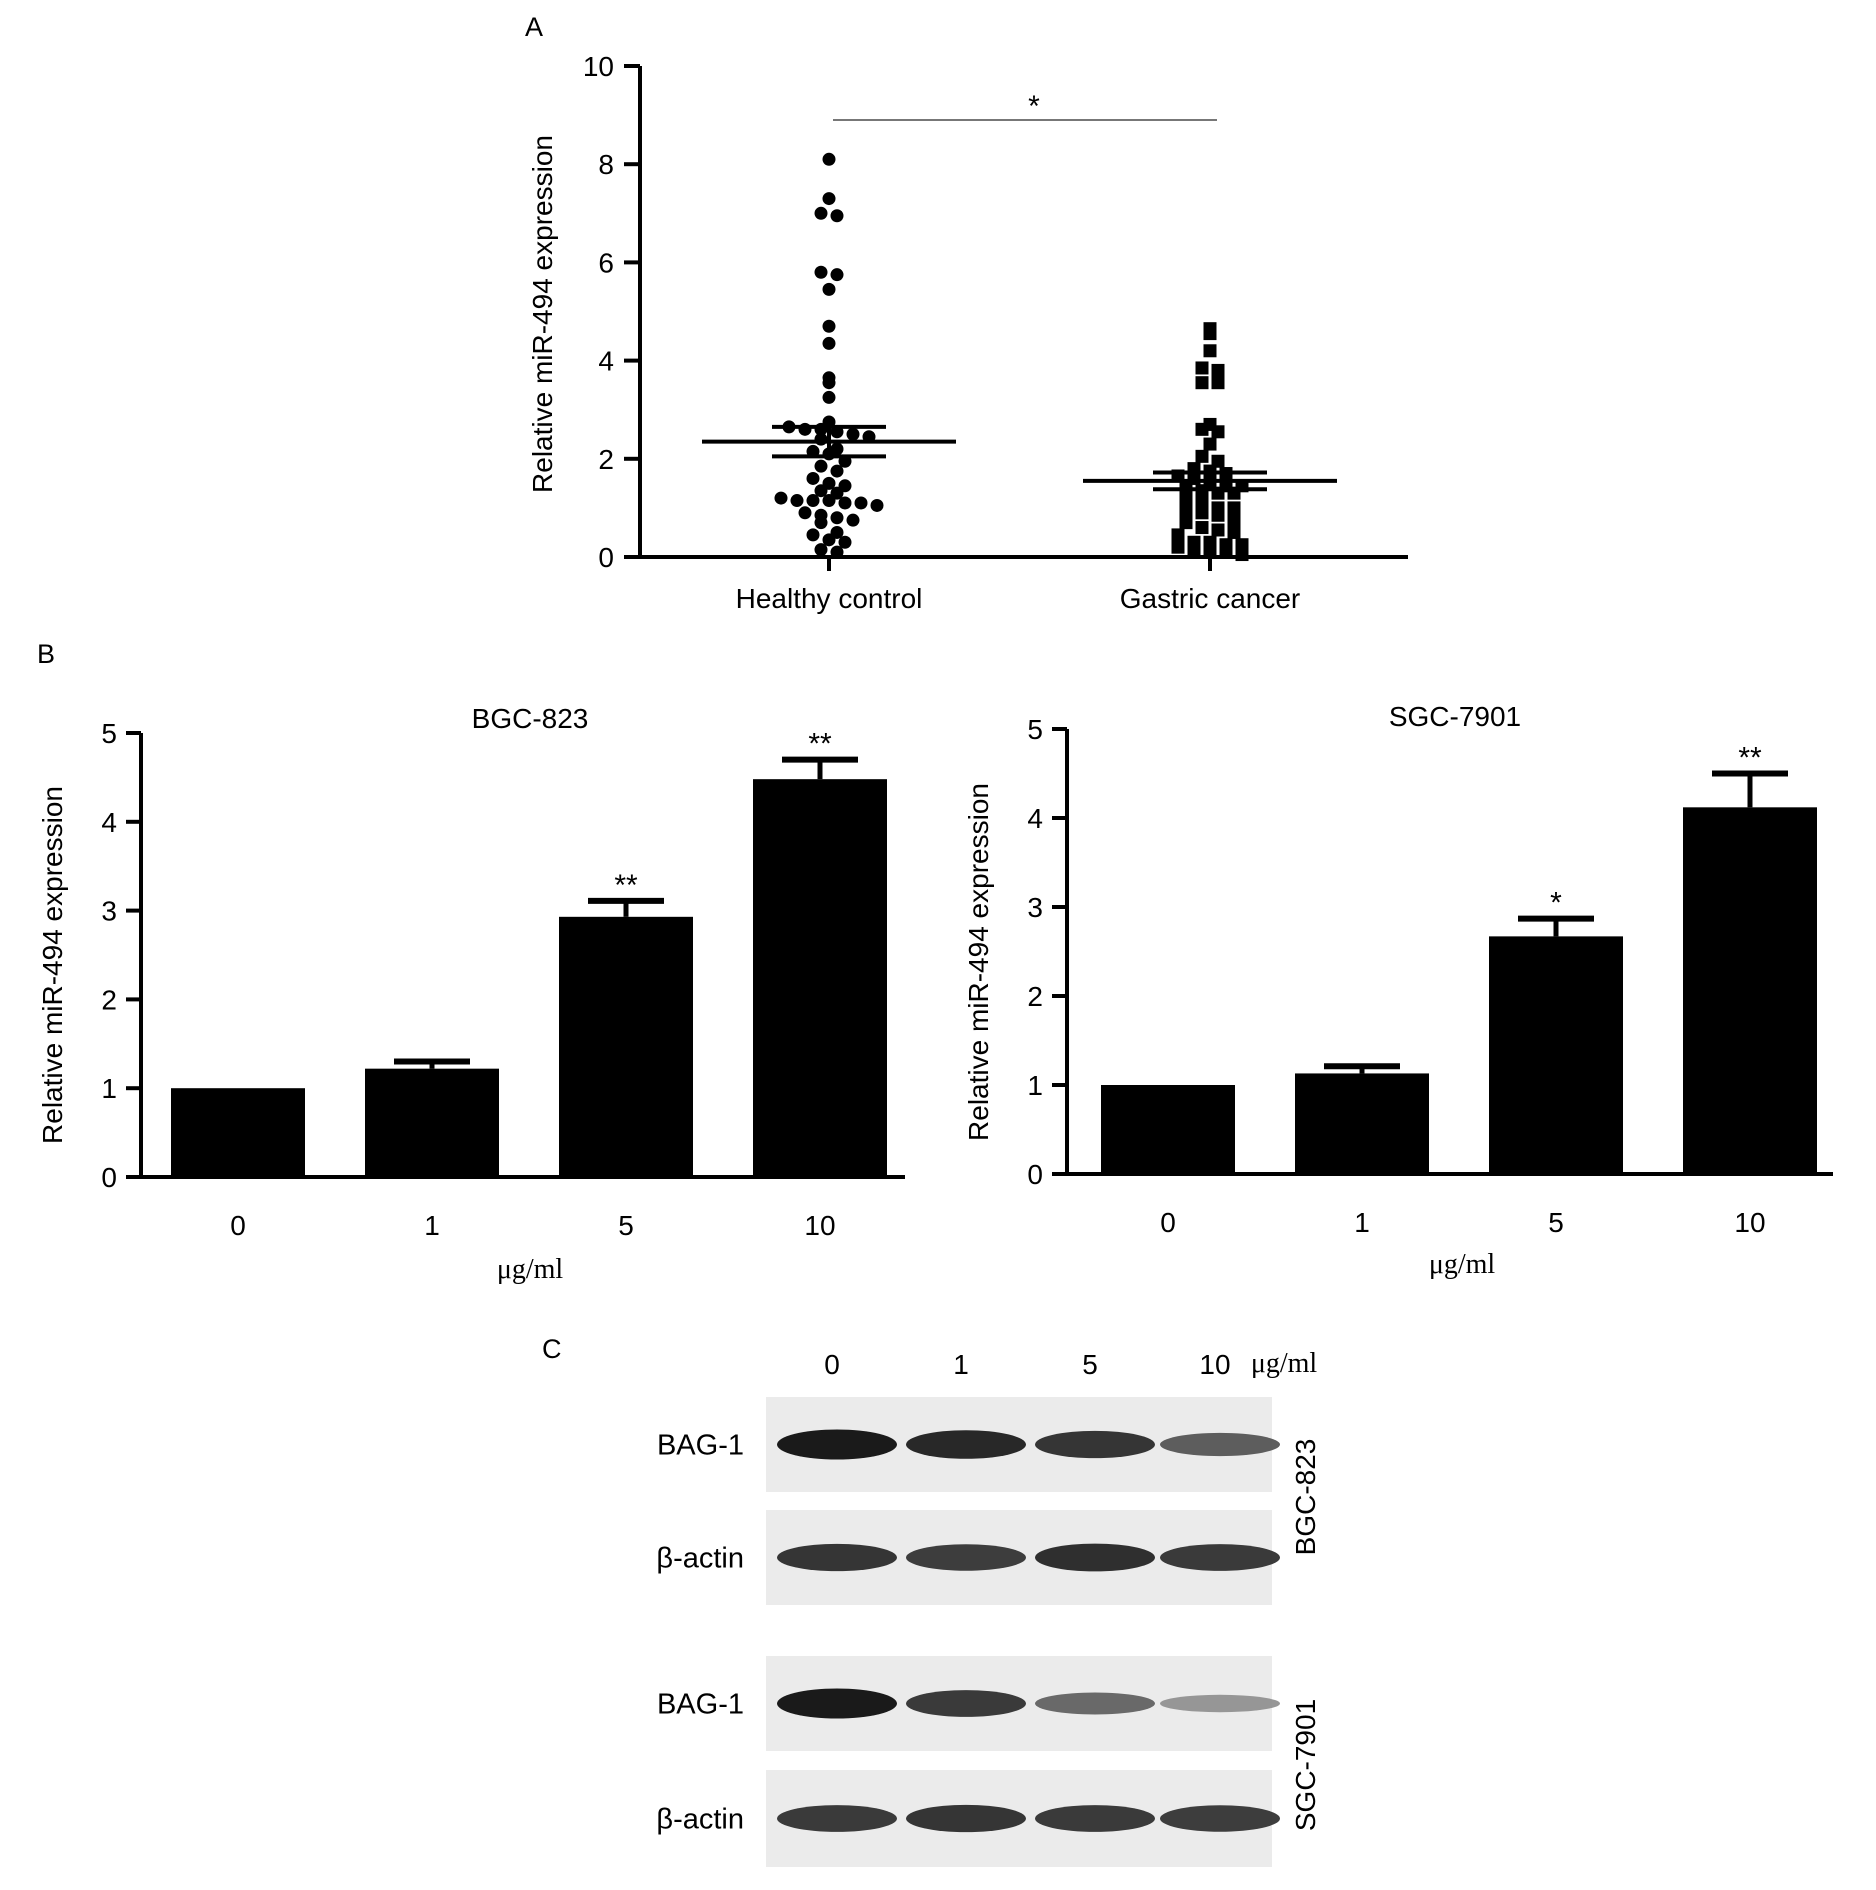  Describe the element at coordinates (46, 654) in the screenshot. I see `panel-label-b: B` at that location.